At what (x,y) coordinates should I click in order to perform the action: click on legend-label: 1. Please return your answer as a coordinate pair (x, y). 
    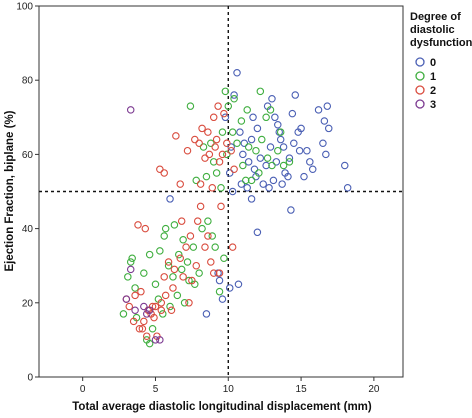
    Looking at the image, I should click on (433, 77).